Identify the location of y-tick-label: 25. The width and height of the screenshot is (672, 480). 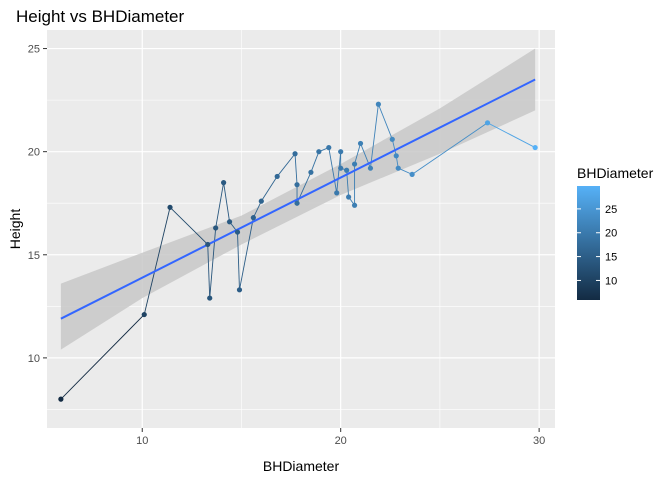
(34, 50).